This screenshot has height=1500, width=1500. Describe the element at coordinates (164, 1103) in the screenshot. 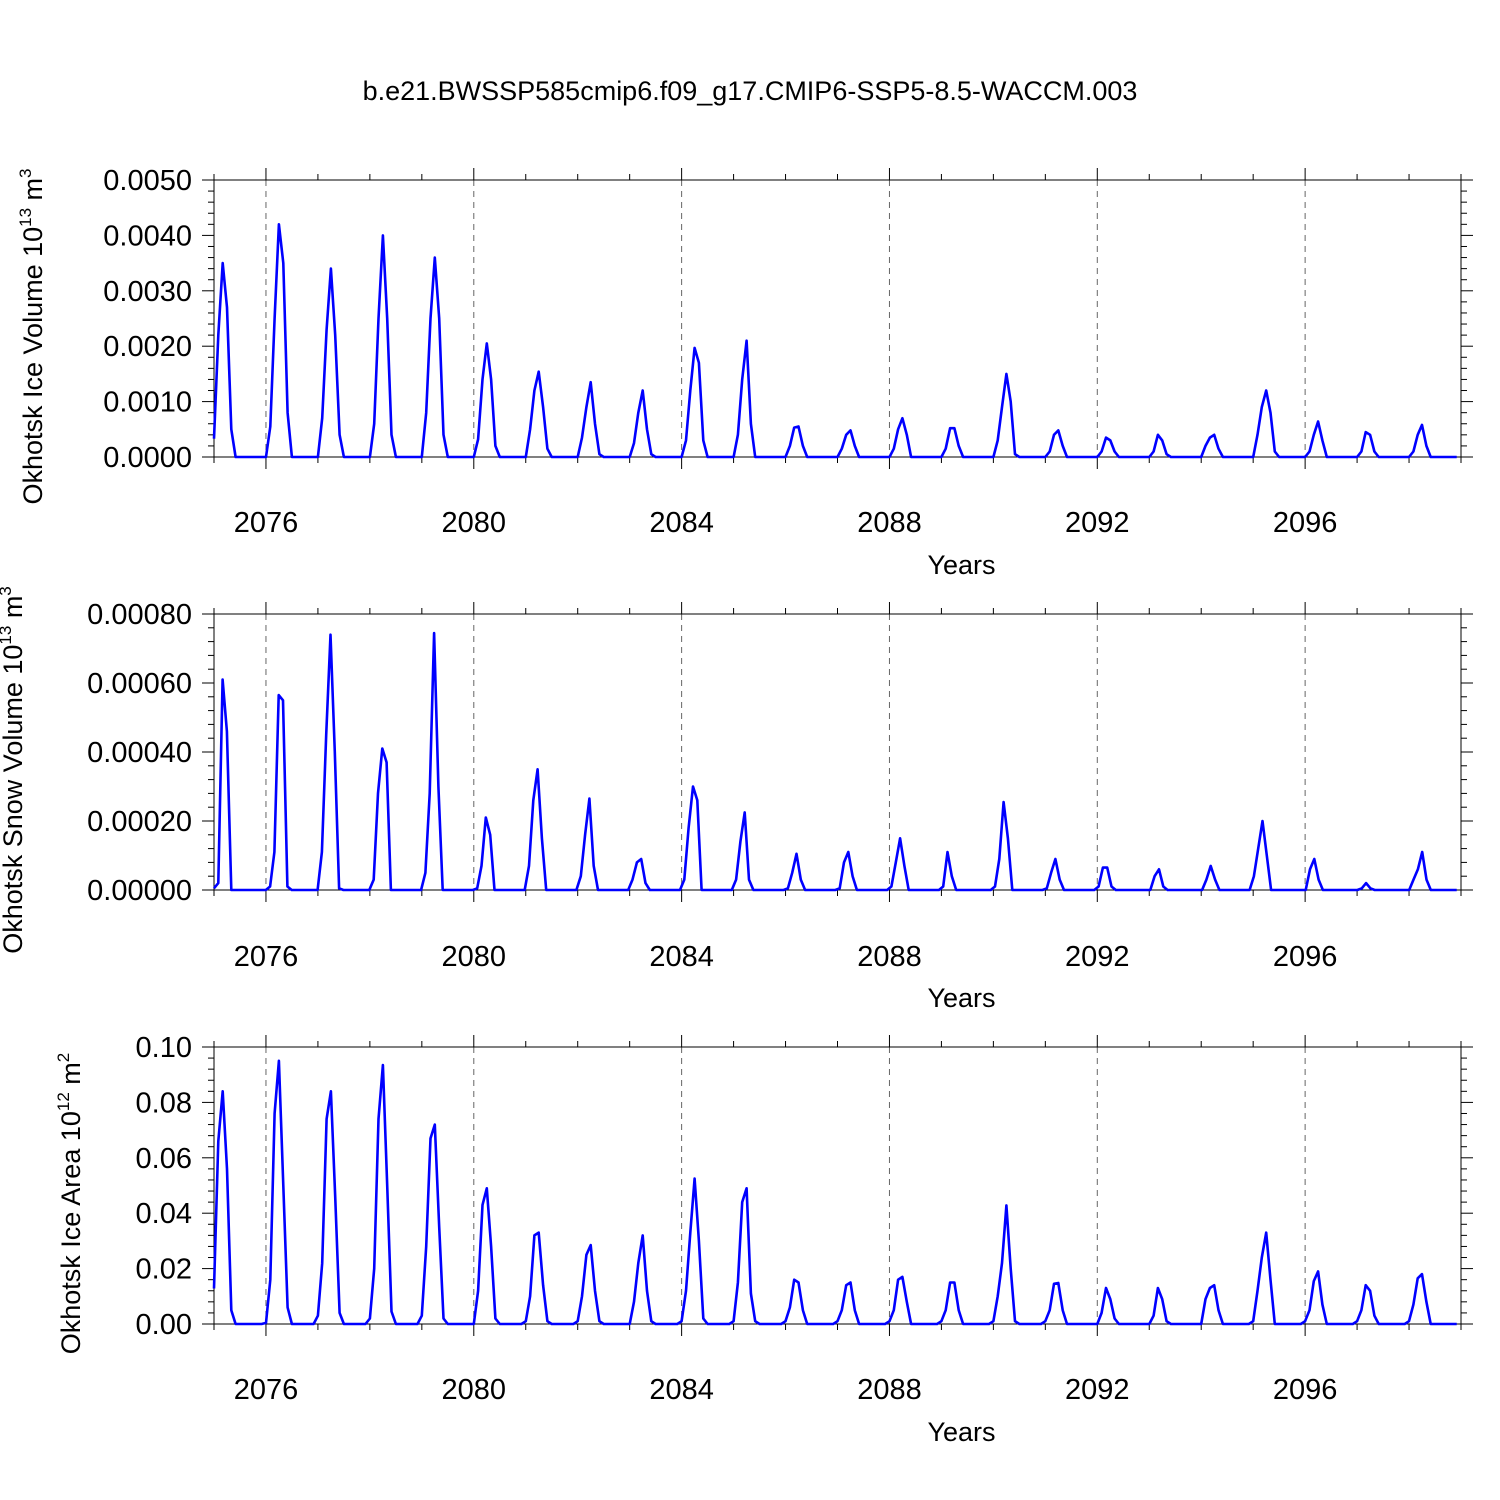

I see `y-tick-label-4: 0.08` at that location.